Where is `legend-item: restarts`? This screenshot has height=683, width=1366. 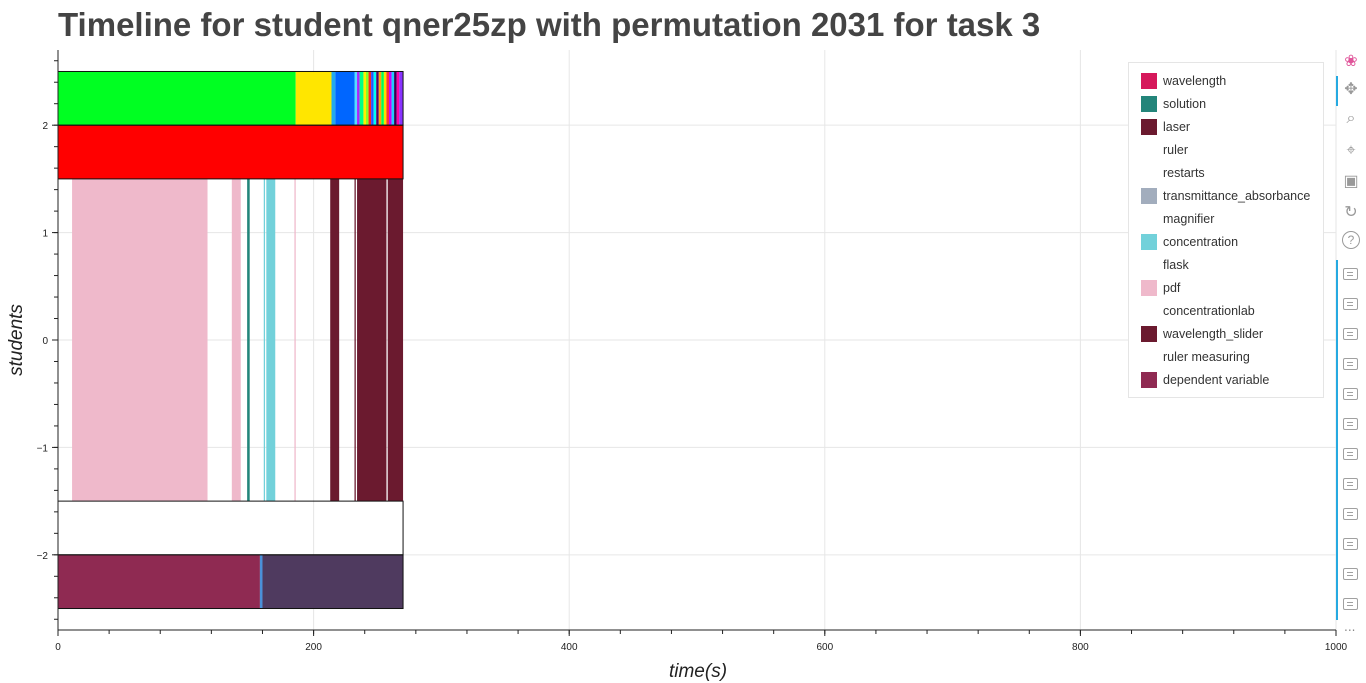
legend-item: restarts is located at coordinates (1226, 174).